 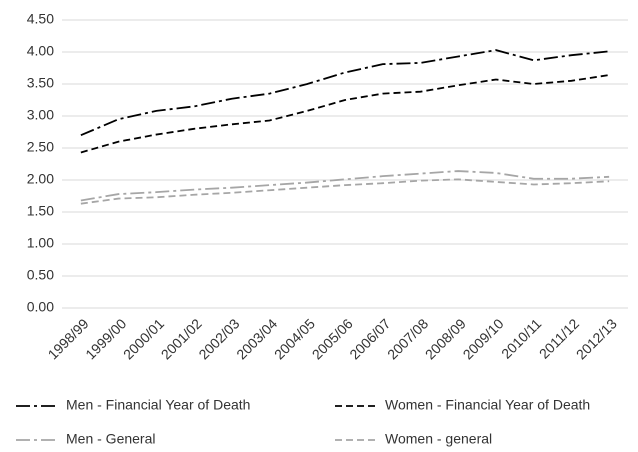 I want to click on y-tick-label: 4.00, so click(x=40, y=51).